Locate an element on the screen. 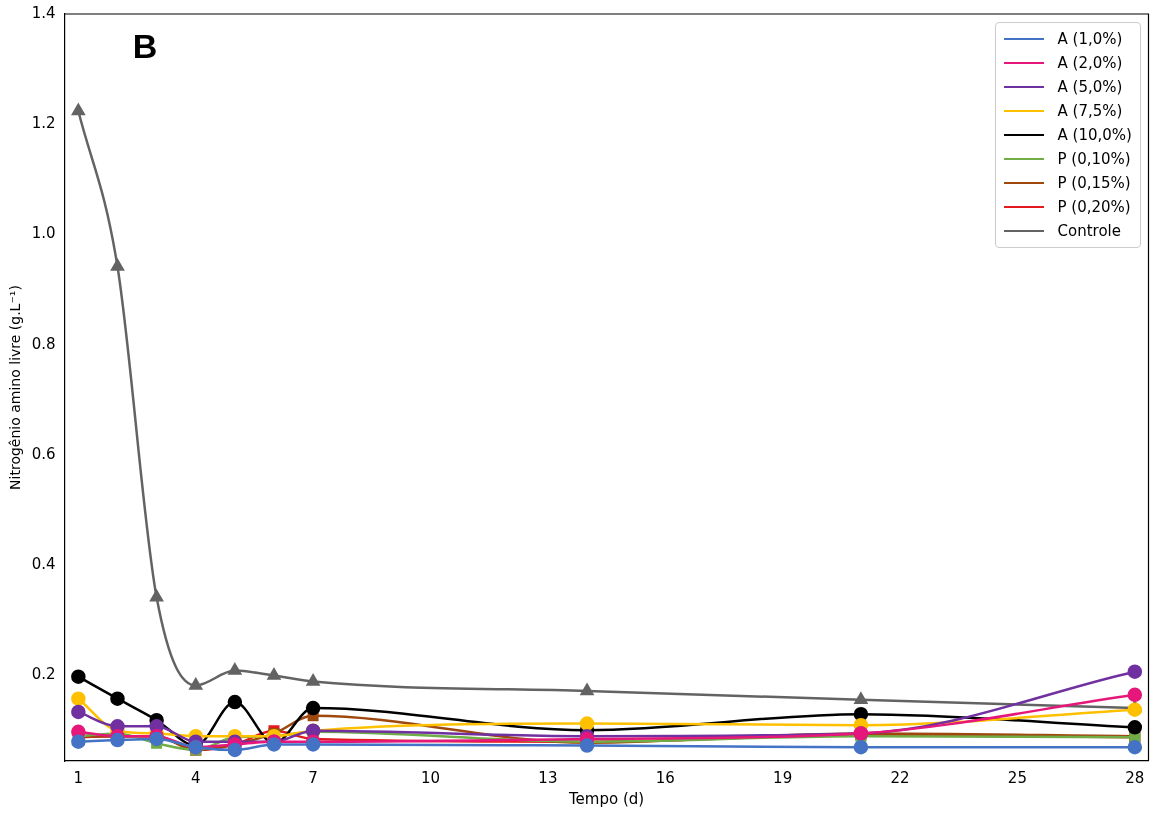 Image resolution: width=1157 pixels, height=813 pixels. x-tick-label: 10 is located at coordinates (430, 777).